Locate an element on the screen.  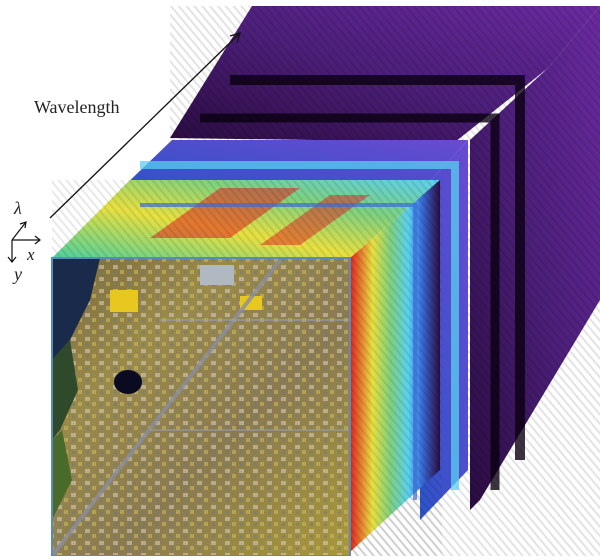
wavelength-arrow is located at coordinates (145, 125).